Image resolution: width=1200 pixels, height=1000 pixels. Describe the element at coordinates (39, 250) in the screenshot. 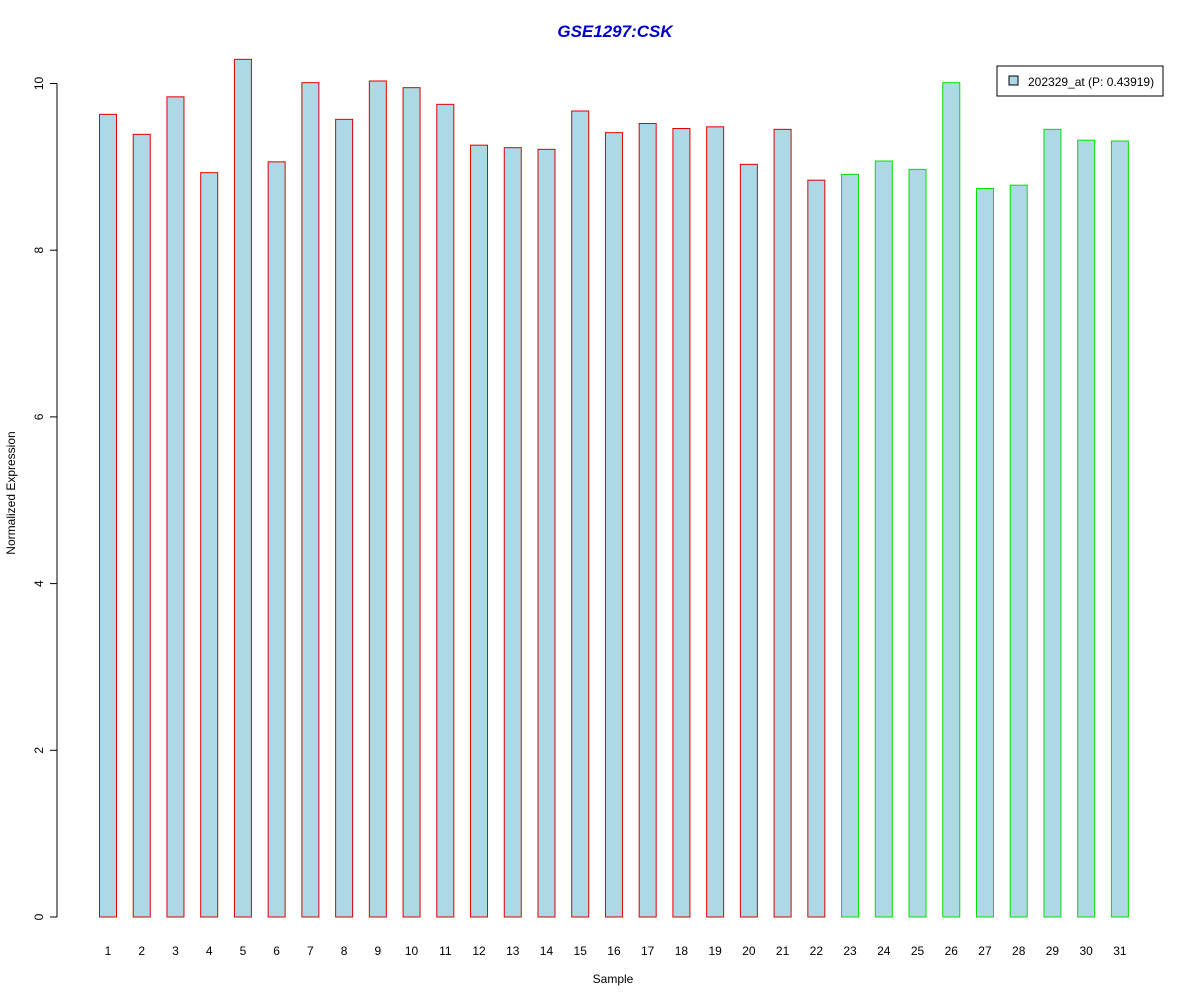

I see `y-tick-label: 8` at that location.